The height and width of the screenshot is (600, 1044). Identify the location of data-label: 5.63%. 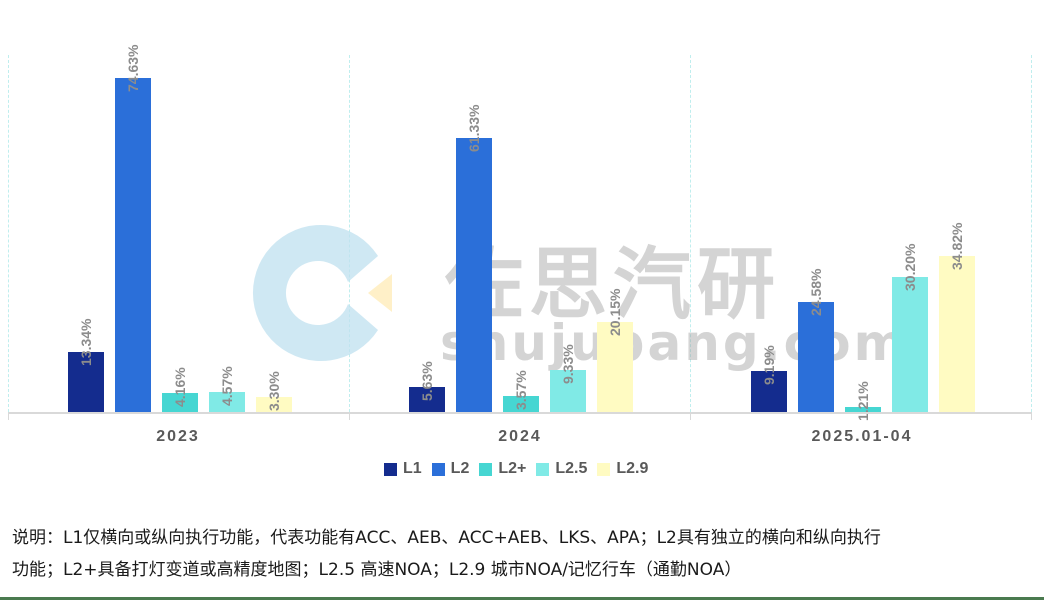
(427, 381).